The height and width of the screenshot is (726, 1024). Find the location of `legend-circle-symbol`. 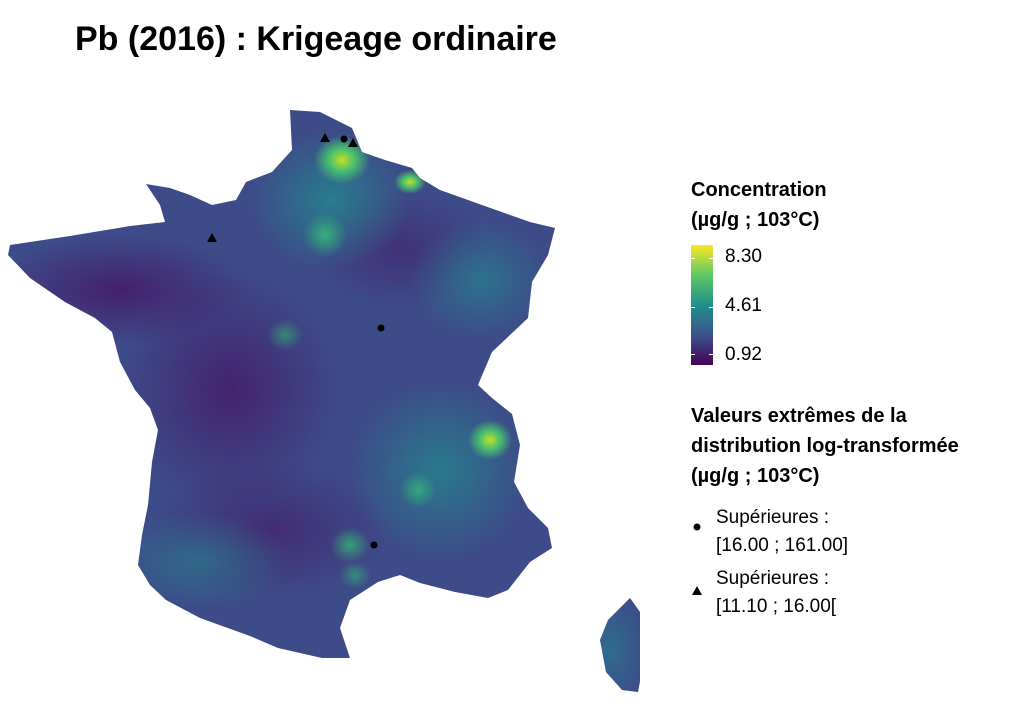

legend-circle-symbol is located at coordinates (697, 527).